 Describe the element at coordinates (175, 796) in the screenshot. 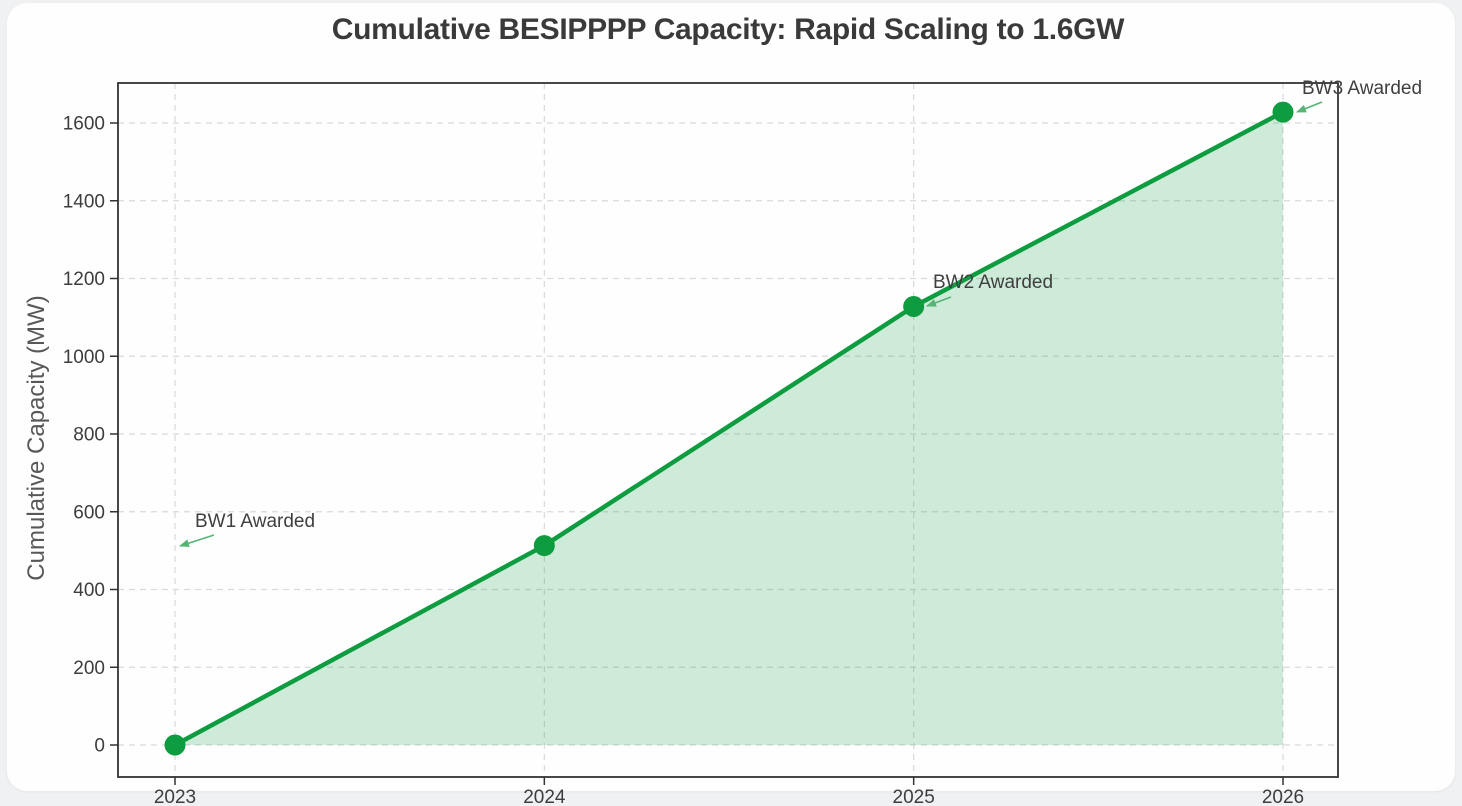

I see `x-tick-label-2023: 2023` at that location.